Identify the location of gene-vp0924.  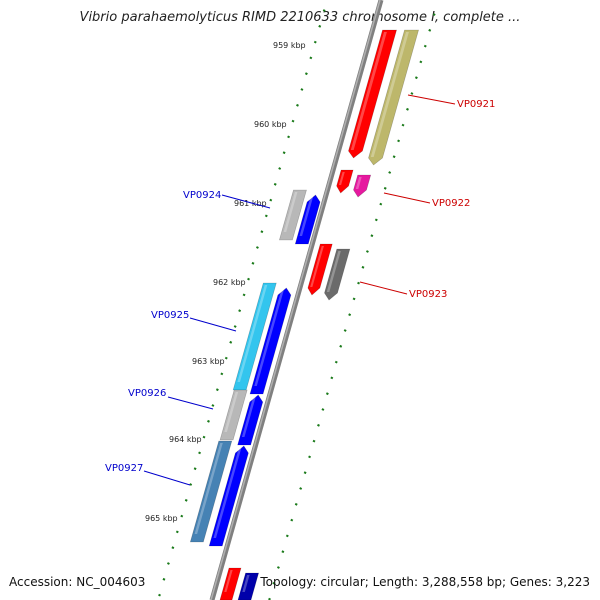
(293, 215).